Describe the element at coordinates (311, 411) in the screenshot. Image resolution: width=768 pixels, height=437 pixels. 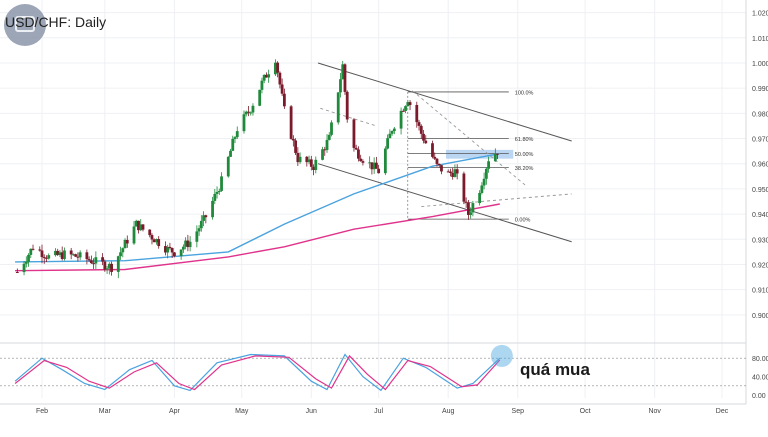
I see `x-tick-label: Jun` at that location.